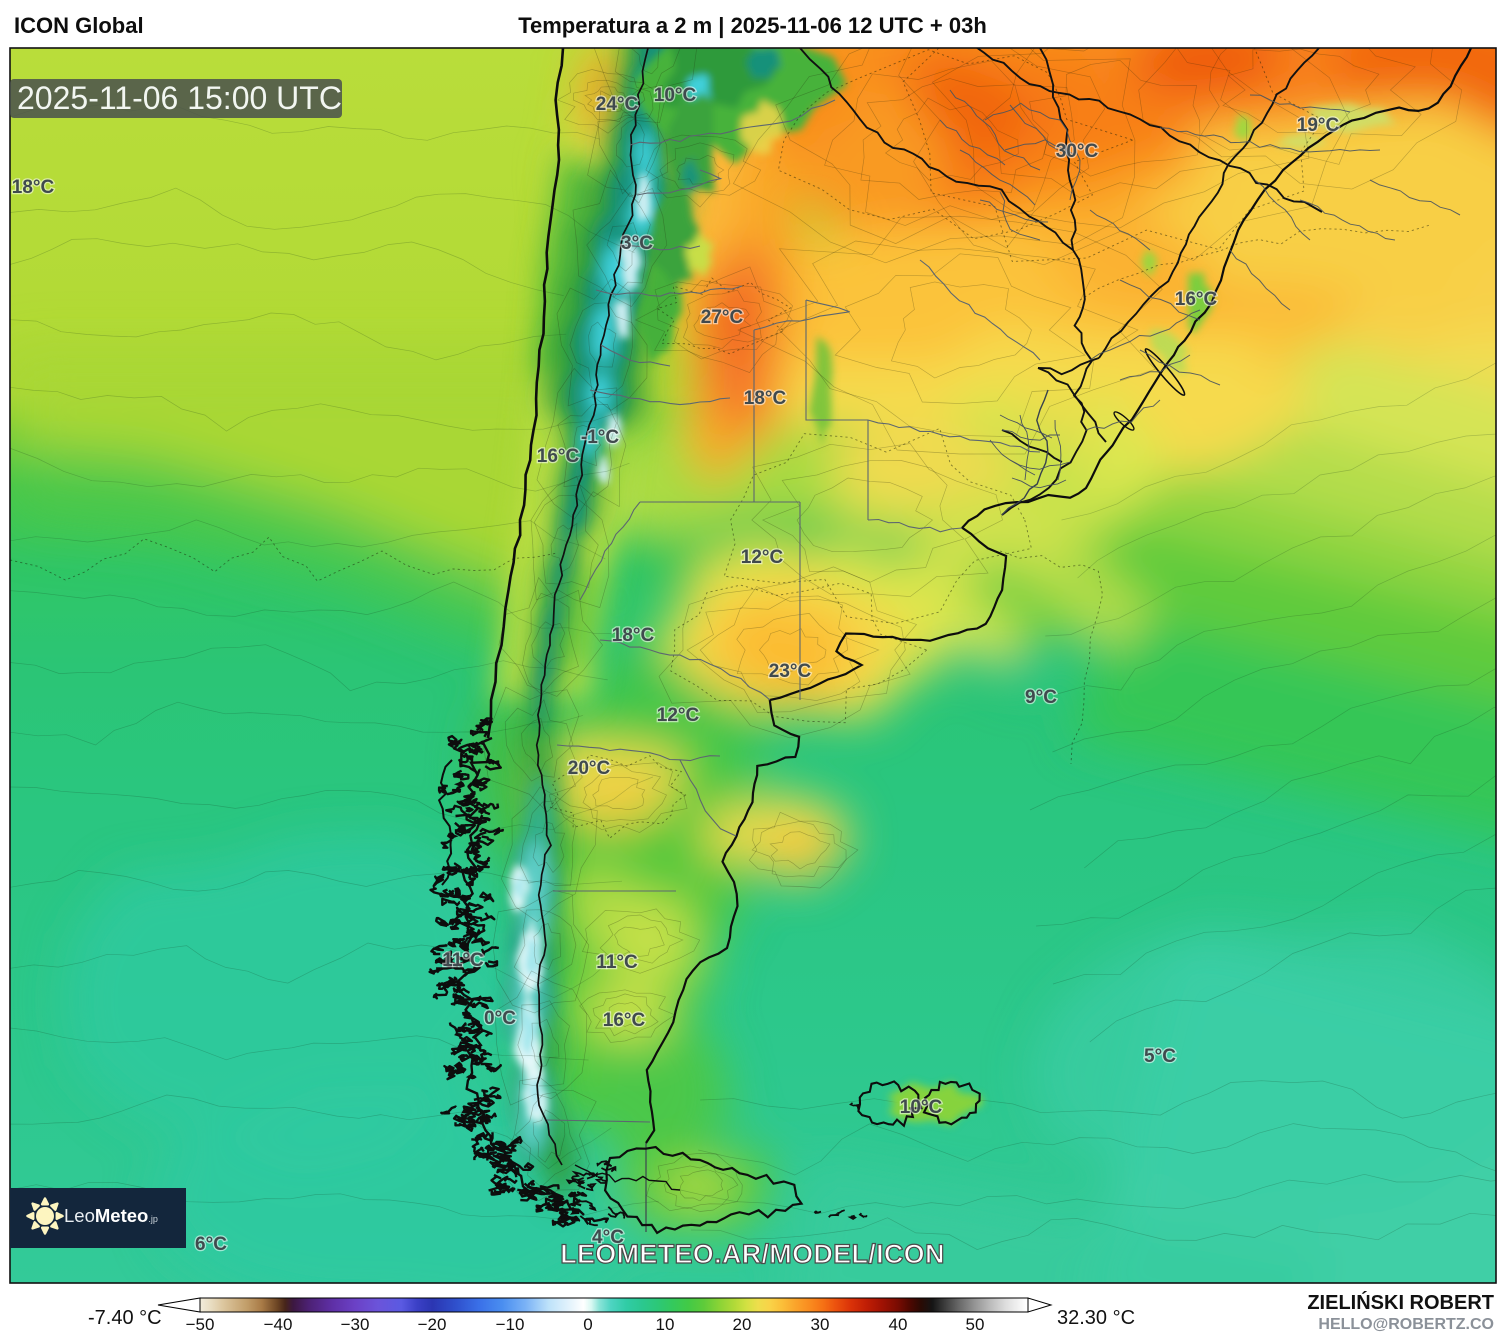 The width and height of the screenshot is (1505, 1338). I want to click on svg-text: 30°C, so click(1077, 151).